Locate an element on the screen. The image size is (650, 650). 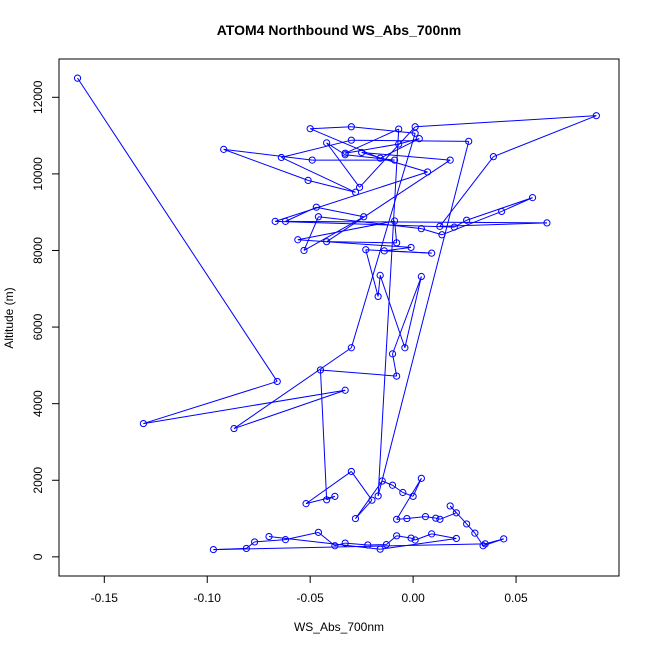
y-tick-label: 4000 is located at coordinates (38, 403).